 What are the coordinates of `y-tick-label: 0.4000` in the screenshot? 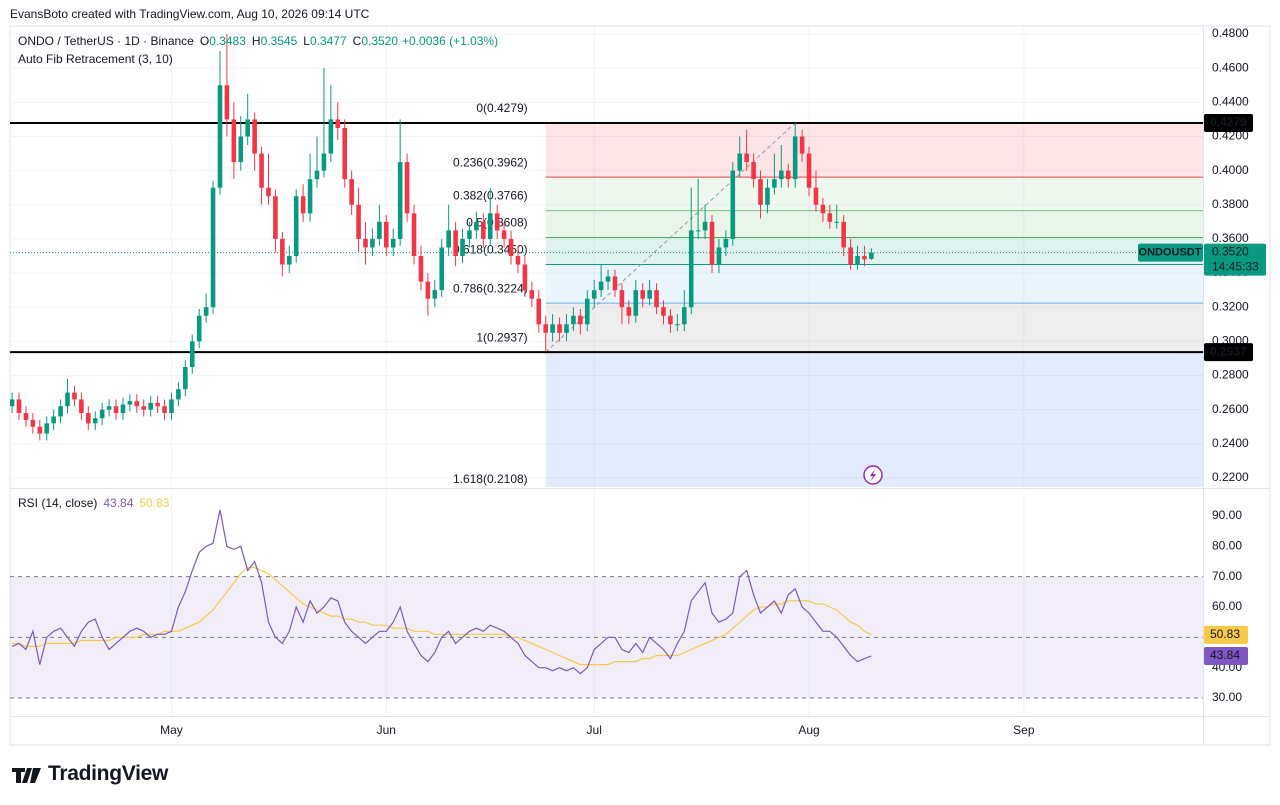 It's located at (1230, 170).